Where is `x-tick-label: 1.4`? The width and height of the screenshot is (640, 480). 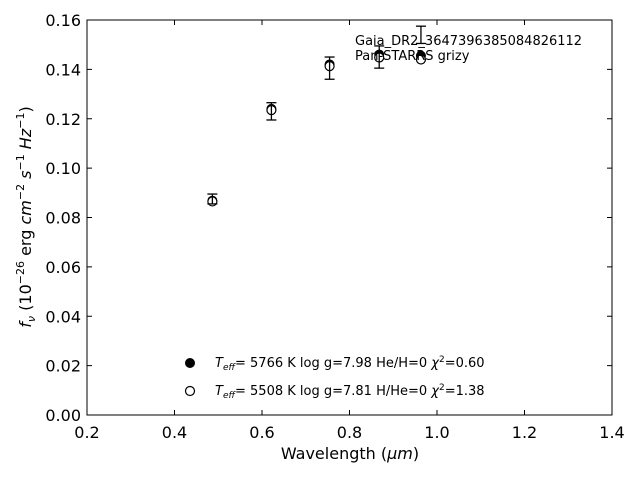 x-tick-label: 1.4 is located at coordinates (611, 432).